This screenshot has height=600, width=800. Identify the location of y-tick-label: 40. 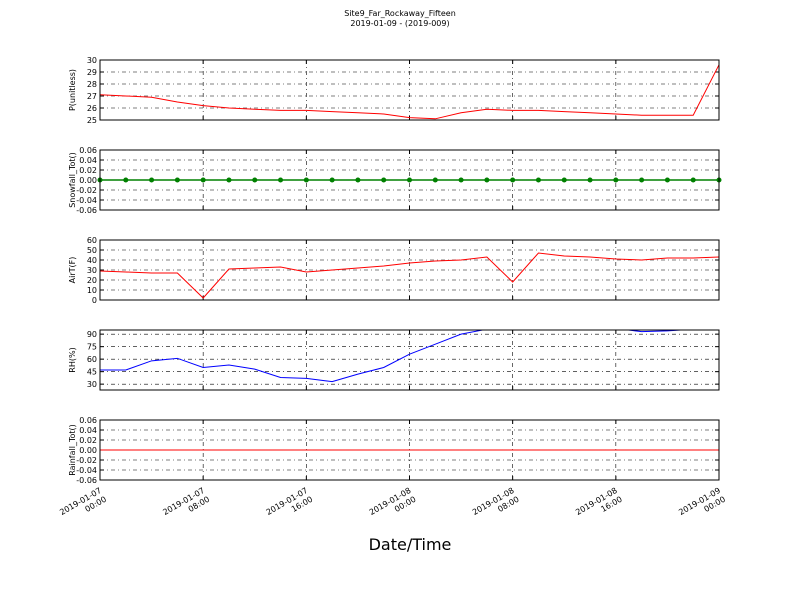
(92, 260).